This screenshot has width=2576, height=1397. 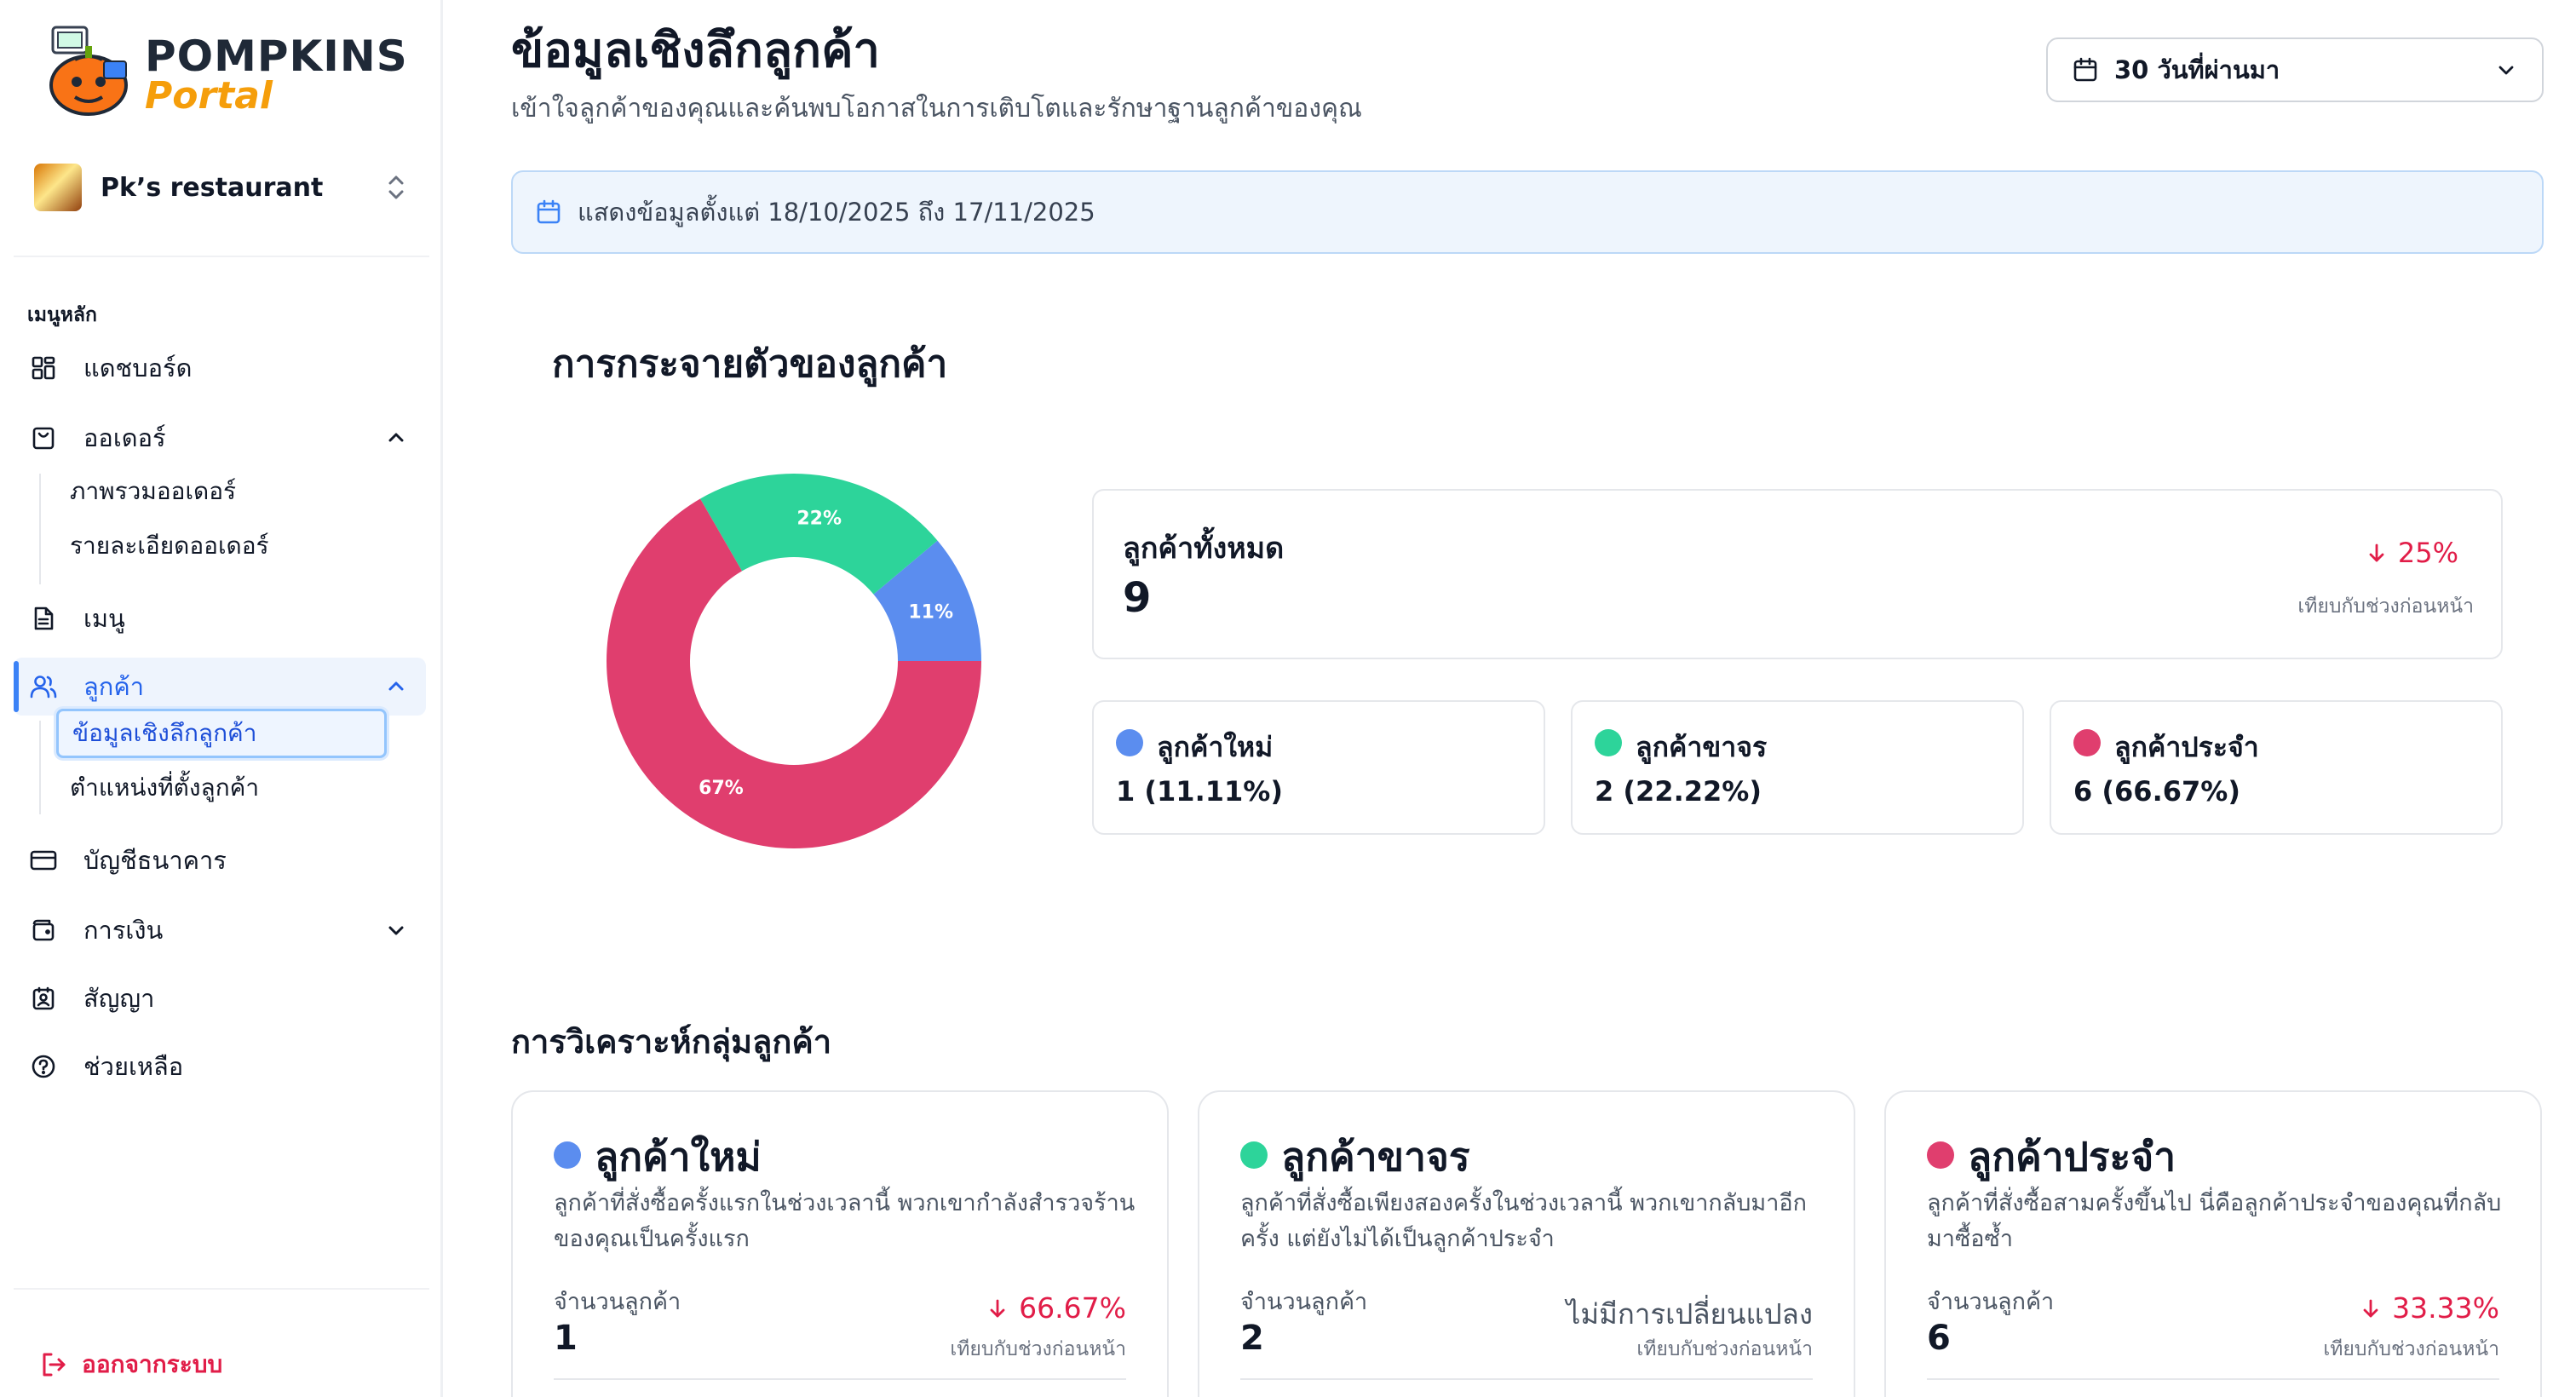 What do you see at coordinates (134, 1066) in the screenshot?
I see `sidebar-item-label: ช่วยเหลือ` at bounding box center [134, 1066].